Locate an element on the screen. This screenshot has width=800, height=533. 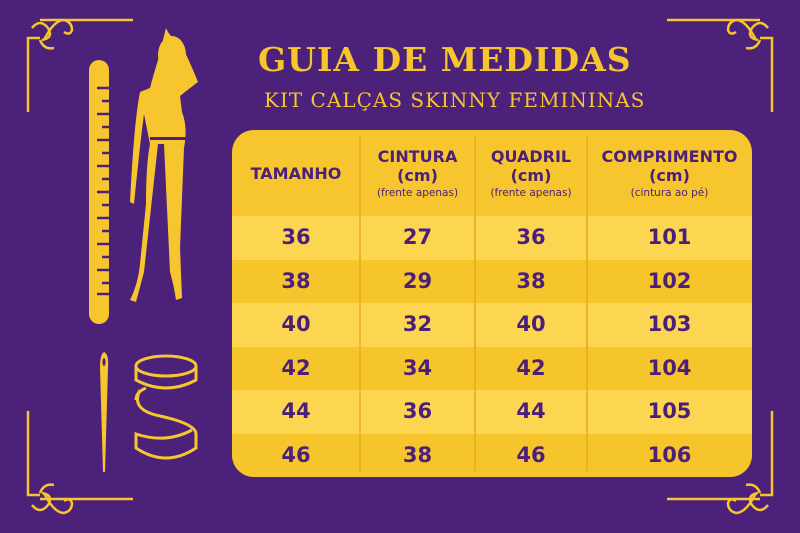
column-header-comprimento: COMPRIMENTO (cm) (cintura ao pé) is located at coordinates (669, 173).